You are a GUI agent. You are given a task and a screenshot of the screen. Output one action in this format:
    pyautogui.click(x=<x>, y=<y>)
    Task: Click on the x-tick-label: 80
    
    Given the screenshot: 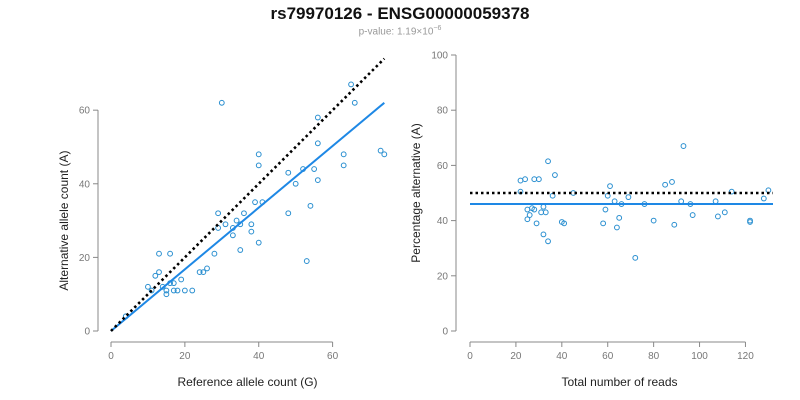 What is the action you would take?
    pyautogui.click(x=654, y=356)
    